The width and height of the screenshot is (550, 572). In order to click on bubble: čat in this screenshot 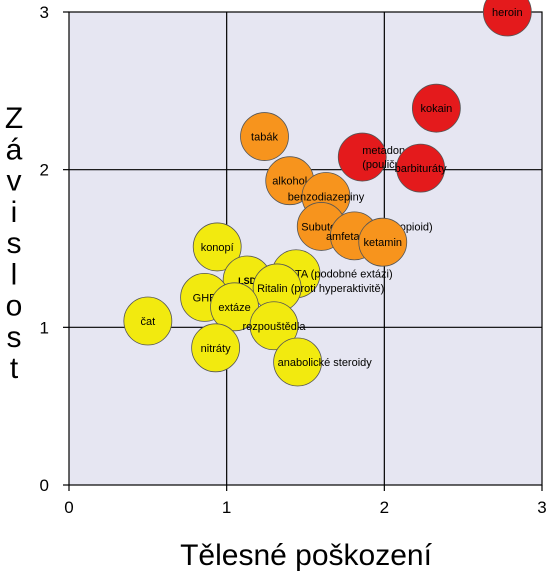, I will do `click(148, 321)`.